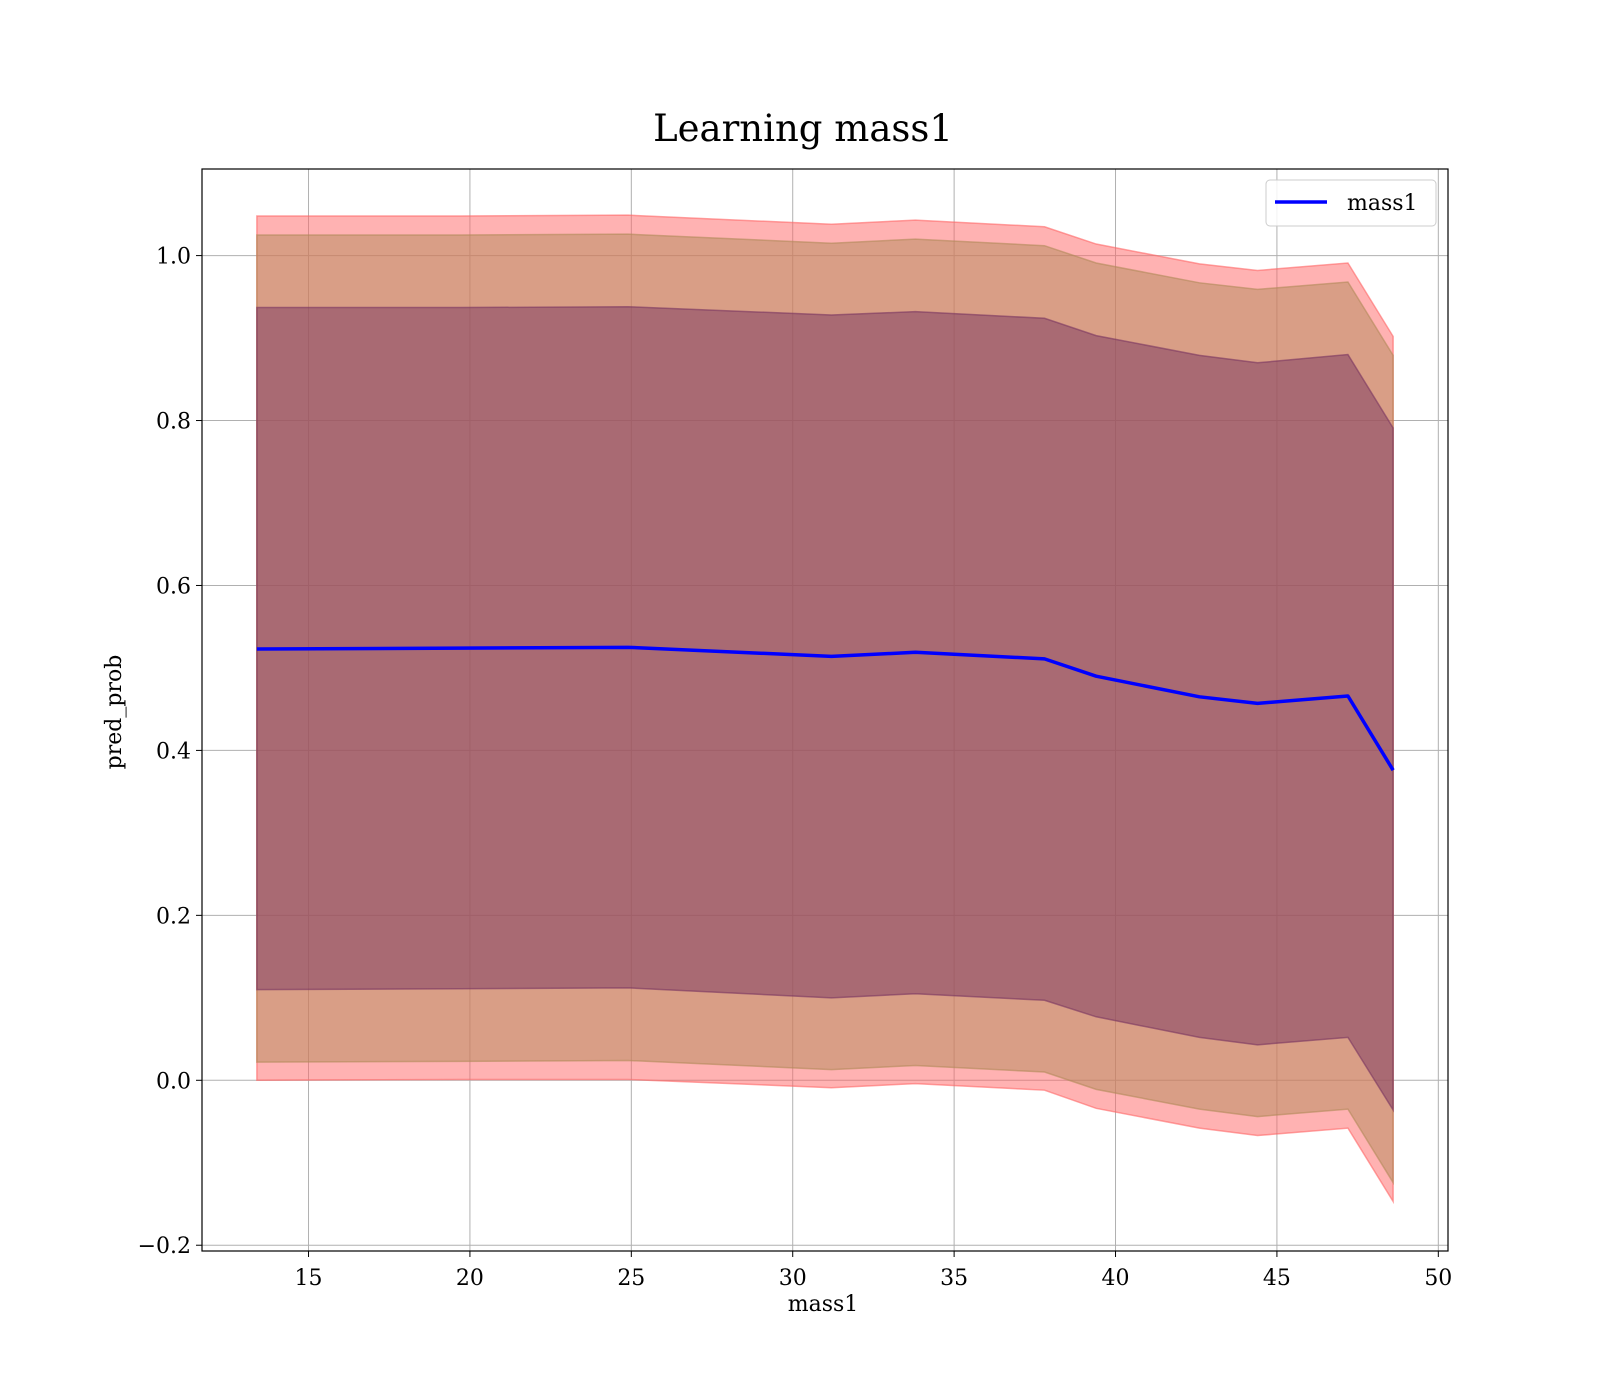 The image size is (1600, 1400). I want to click on y-tick-label: 0.8, so click(173, 422).